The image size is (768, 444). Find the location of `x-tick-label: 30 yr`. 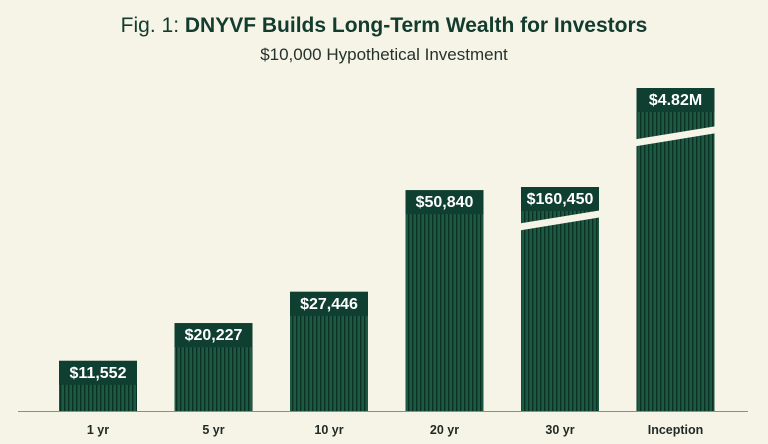

x-tick-label: 30 yr is located at coordinates (559, 430).